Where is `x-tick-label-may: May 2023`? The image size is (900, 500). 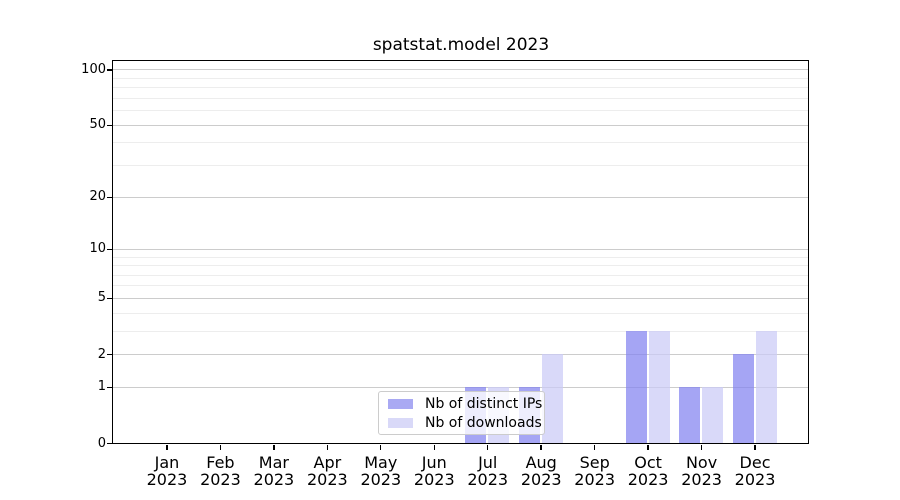 x-tick-label-may: May 2023 is located at coordinates (381, 471).